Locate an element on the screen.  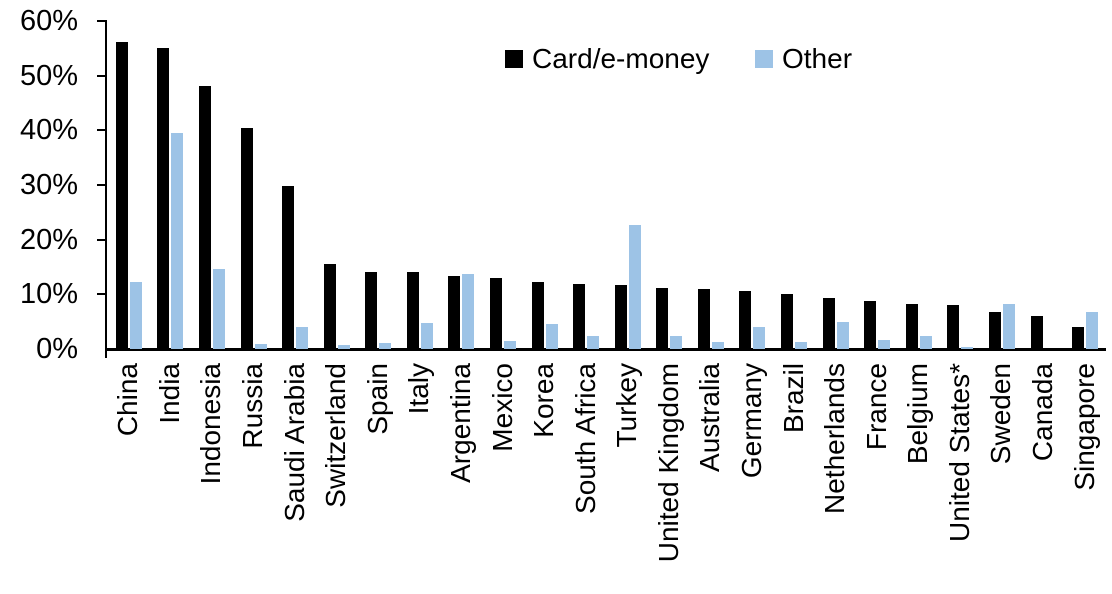
x-category-label-sweden: Sweden is located at coordinates (1001, 414).